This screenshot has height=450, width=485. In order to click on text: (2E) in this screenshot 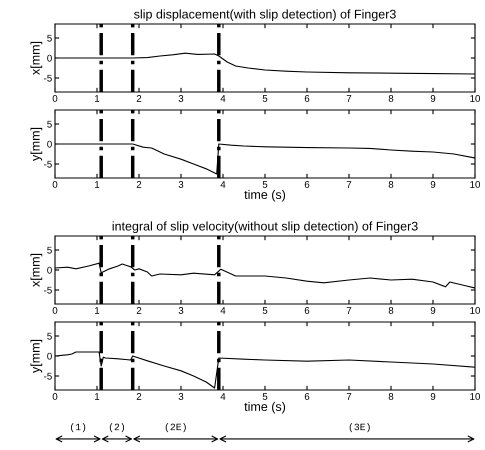, I will do `click(176, 427)`.